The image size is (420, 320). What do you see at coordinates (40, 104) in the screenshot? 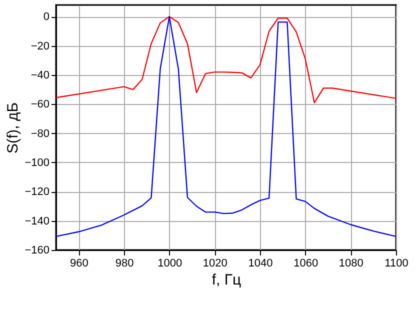
I see `y-tick-label: −60` at bounding box center [40, 104].